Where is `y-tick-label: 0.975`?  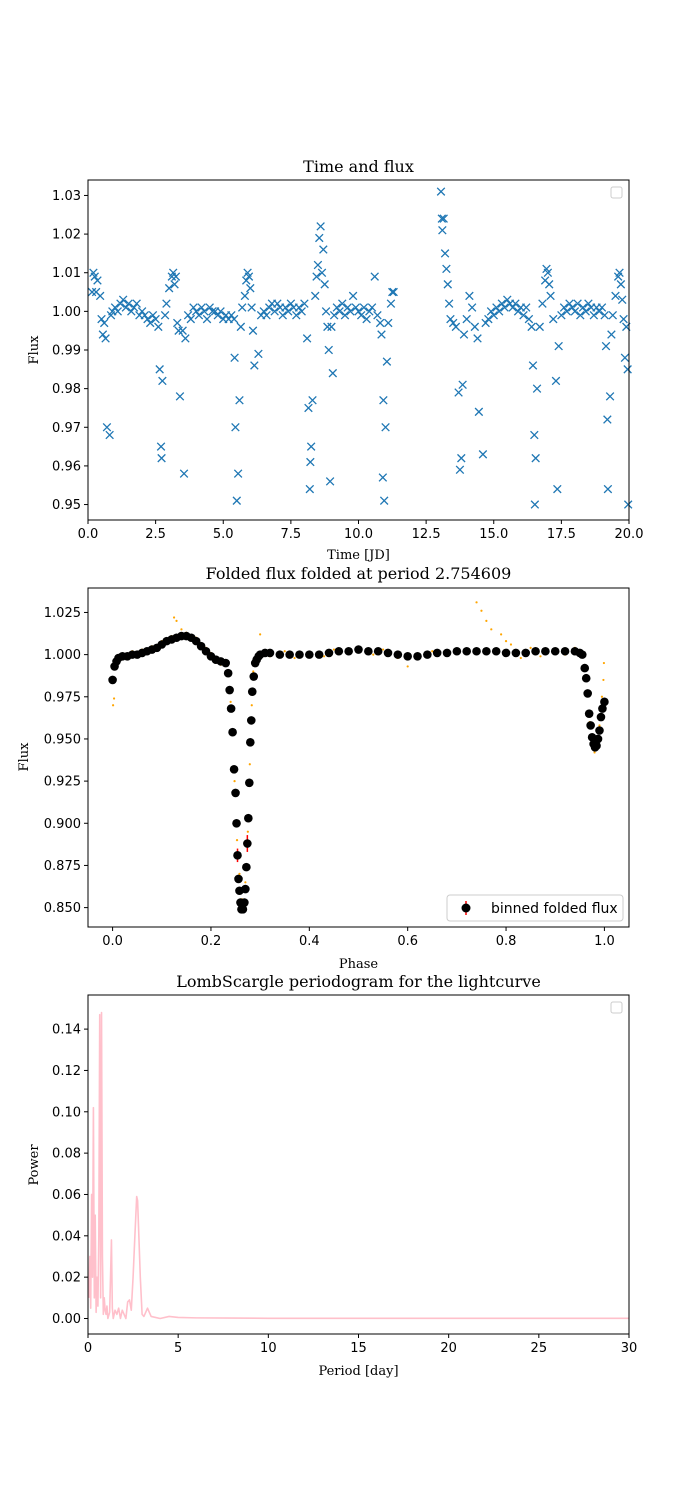 y-tick-label: 0.975 is located at coordinates (62, 697).